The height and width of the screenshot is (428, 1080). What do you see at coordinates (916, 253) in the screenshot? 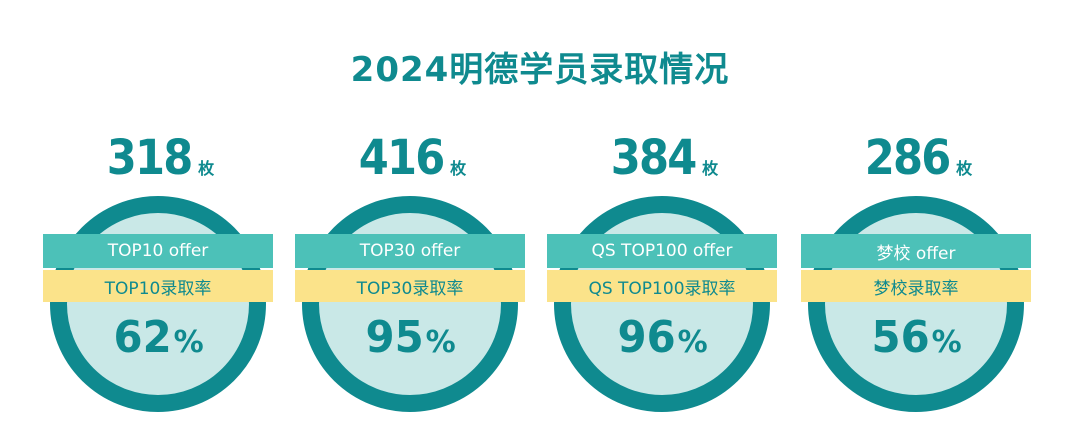
I see `offer-label: 梦校 offer` at bounding box center [916, 253].